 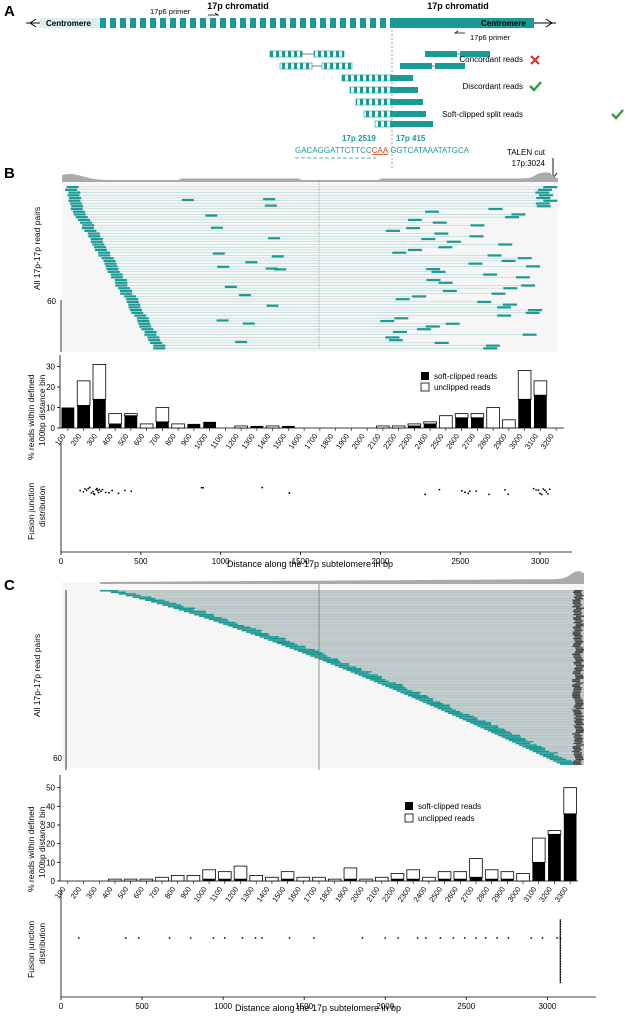 I want to click on bar-y-tick-label: 30, so click(x=50, y=367).